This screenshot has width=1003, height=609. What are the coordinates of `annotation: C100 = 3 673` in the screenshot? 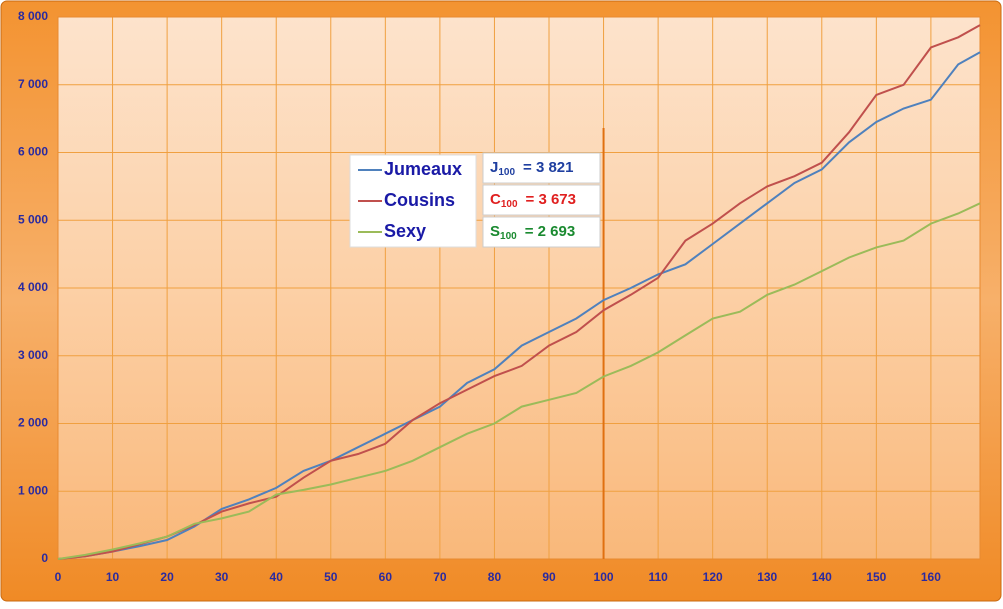 It's located at (533, 200).